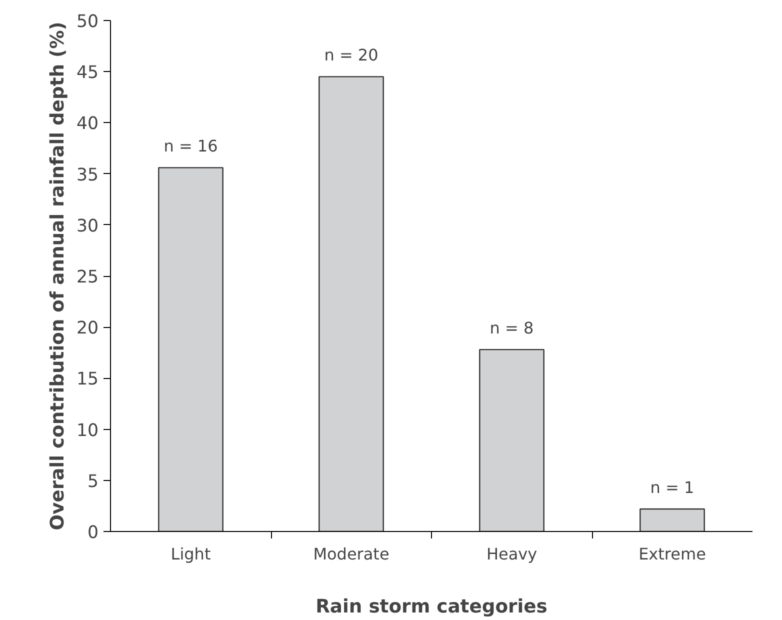  I want to click on y-tick-label: 30, so click(87, 226).